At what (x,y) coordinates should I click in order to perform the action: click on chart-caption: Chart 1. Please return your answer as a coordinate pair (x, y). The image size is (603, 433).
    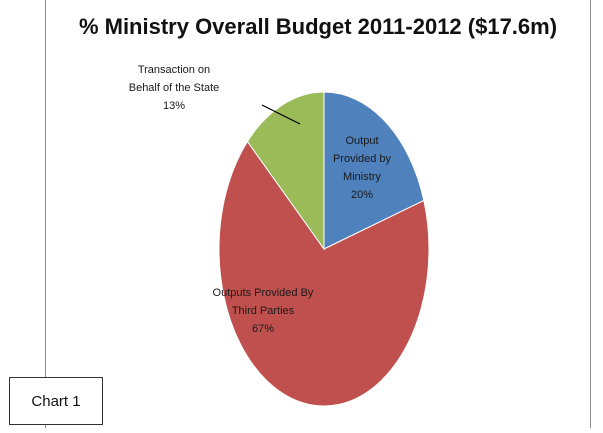
    Looking at the image, I should click on (56, 401).